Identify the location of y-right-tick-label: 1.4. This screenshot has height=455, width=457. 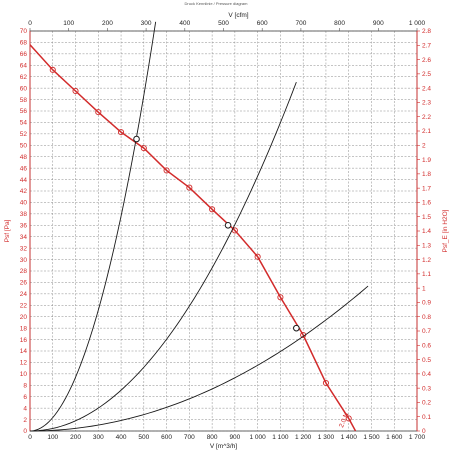
(426, 231).